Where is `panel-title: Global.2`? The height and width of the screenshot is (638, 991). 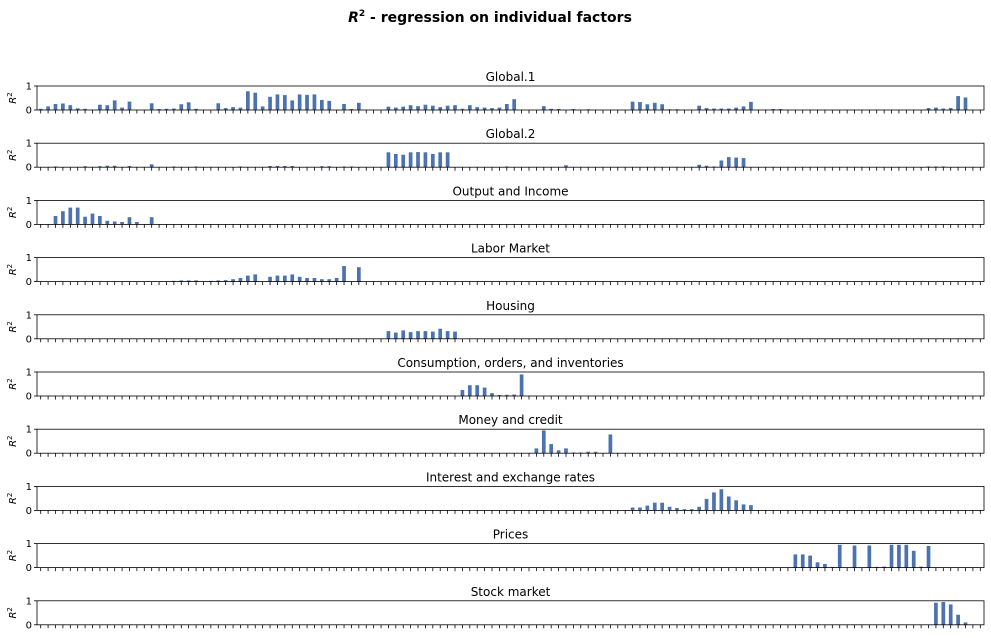
panel-title: Global.2 is located at coordinates (511, 134).